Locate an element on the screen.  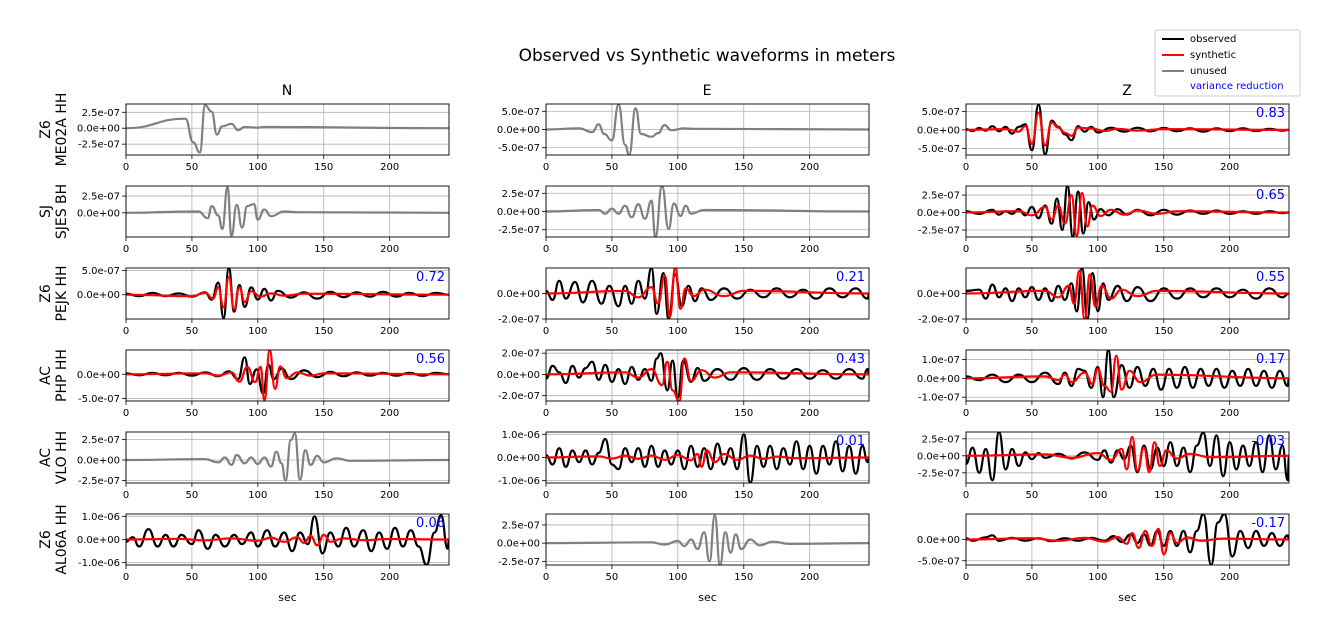
panel-r2-e: 0 50 100 150 200 0.0e+00 -2.0e-07 0.21 is located at coordinates (683, 302).